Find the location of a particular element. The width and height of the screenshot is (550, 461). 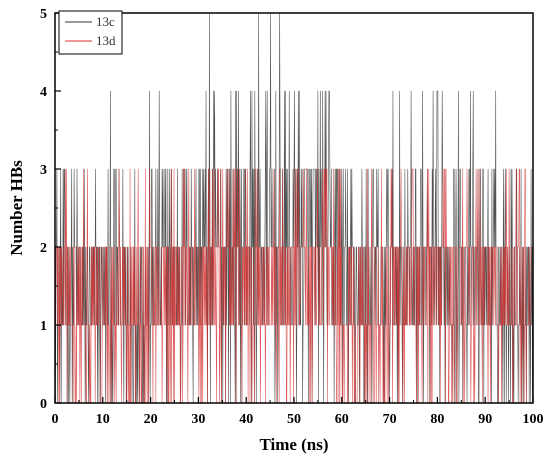

x-tick-label: 60 is located at coordinates (342, 419).